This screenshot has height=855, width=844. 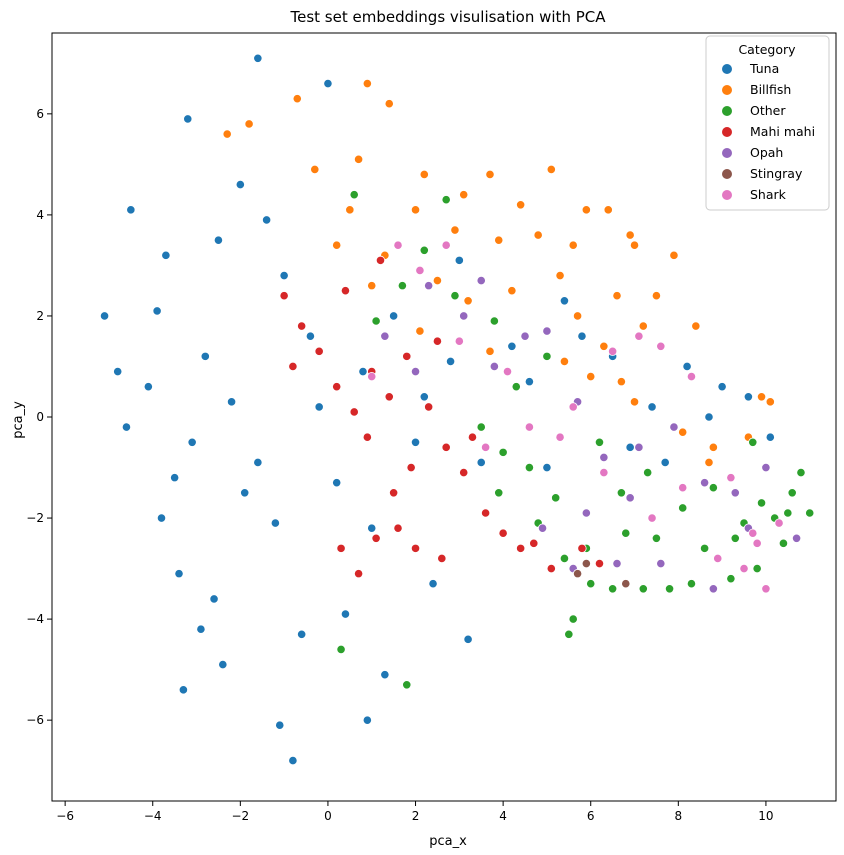 I want to click on y-tick-label: 2, so click(x=40, y=316).